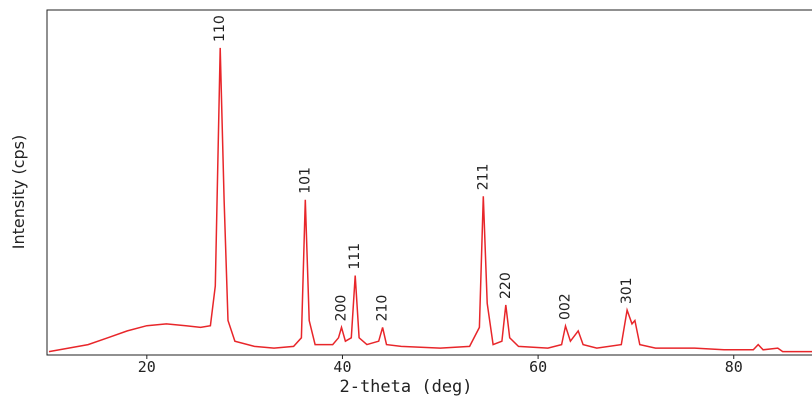 The height and width of the screenshot is (398, 812). What do you see at coordinates (565, 306) in the screenshot?
I see `peak-label: 002` at bounding box center [565, 306].